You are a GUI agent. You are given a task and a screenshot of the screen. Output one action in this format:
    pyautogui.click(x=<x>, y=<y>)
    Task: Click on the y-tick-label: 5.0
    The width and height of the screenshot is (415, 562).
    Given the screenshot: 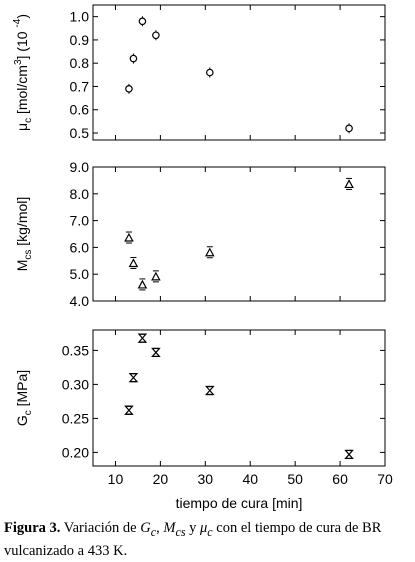 What is the action you would take?
    pyautogui.click(x=80, y=274)
    